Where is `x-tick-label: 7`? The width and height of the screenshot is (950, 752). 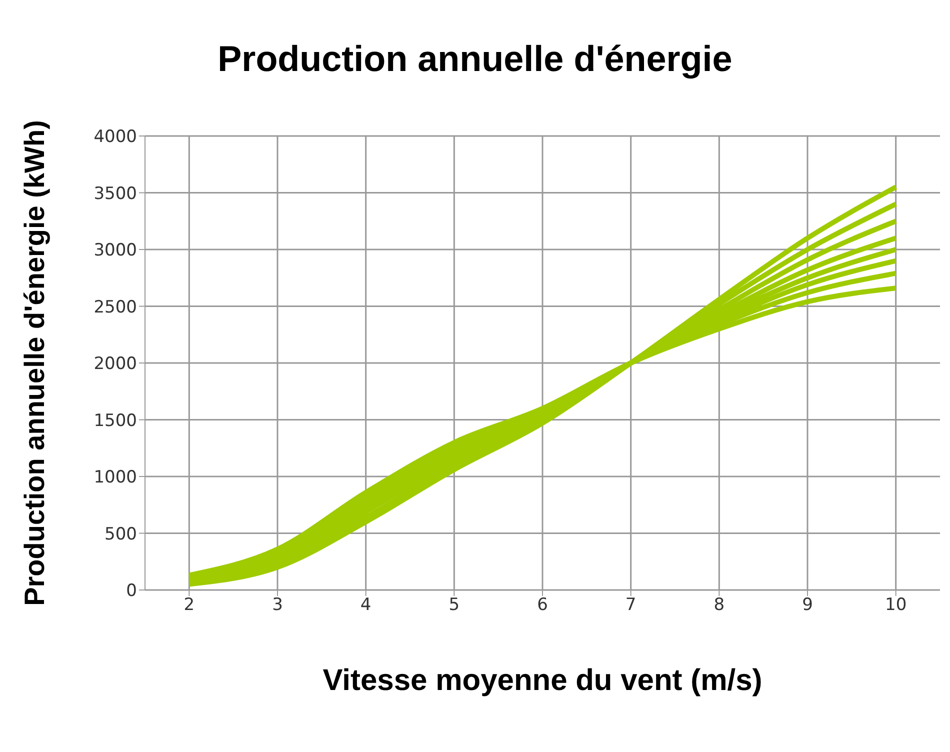 x-tick-label: 7 is located at coordinates (630, 605).